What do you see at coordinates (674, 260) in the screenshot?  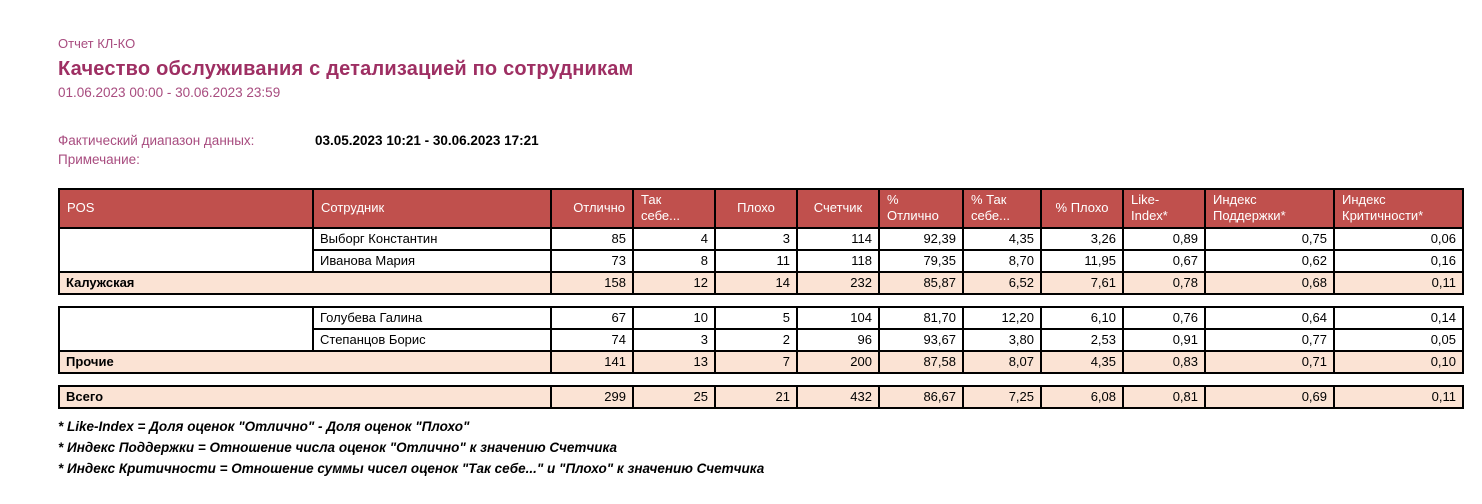 I see `value-cell: 8` at bounding box center [674, 260].